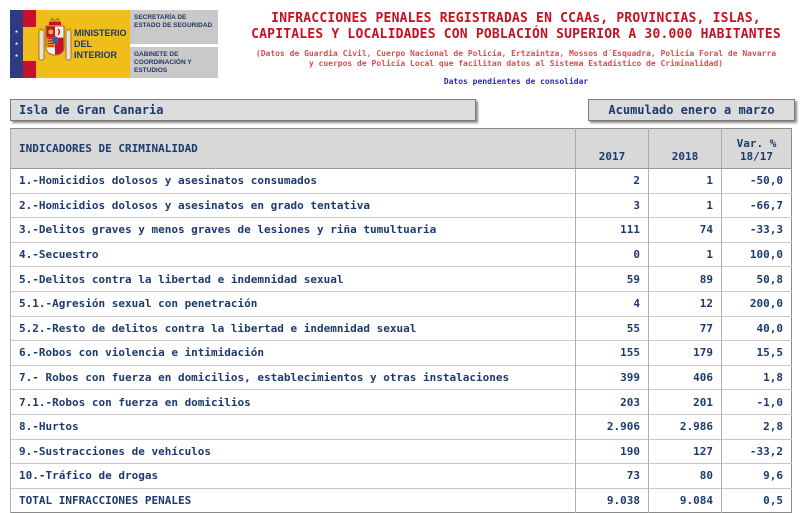 The width and height of the screenshot is (800, 513). Describe the element at coordinates (685, 353) in the screenshot. I see `value-2018: 179` at that location.